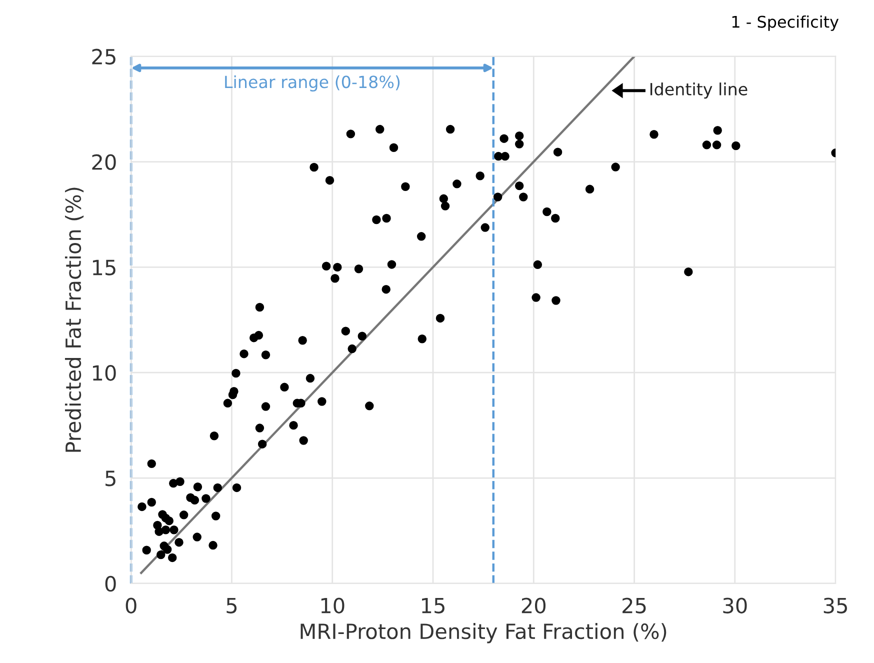 The width and height of the screenshot is (874, 663). What do you see at coordinates (74, 320) in the screenshot?
I see `y-axis-title: Predicted Fat Fraction (%)` at bounding box center [74, 320].